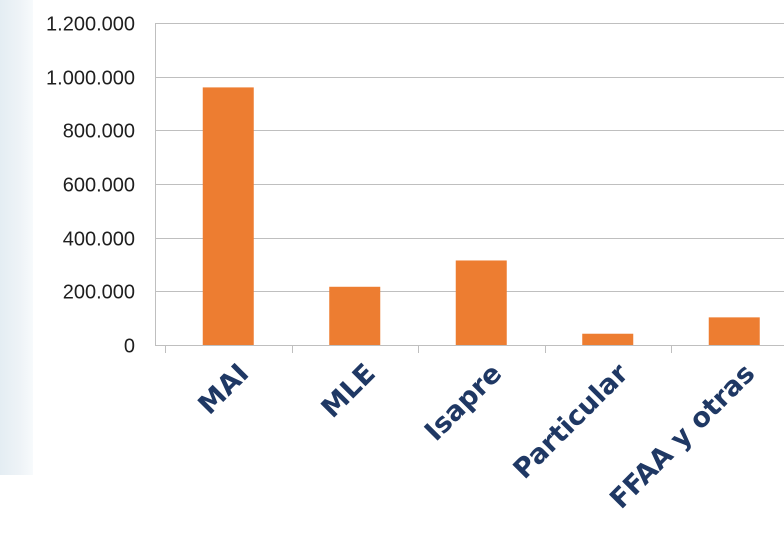 This screenshot has width=784, height=555. I want to click on y-tick-label: 400.000, so click(99, 240).